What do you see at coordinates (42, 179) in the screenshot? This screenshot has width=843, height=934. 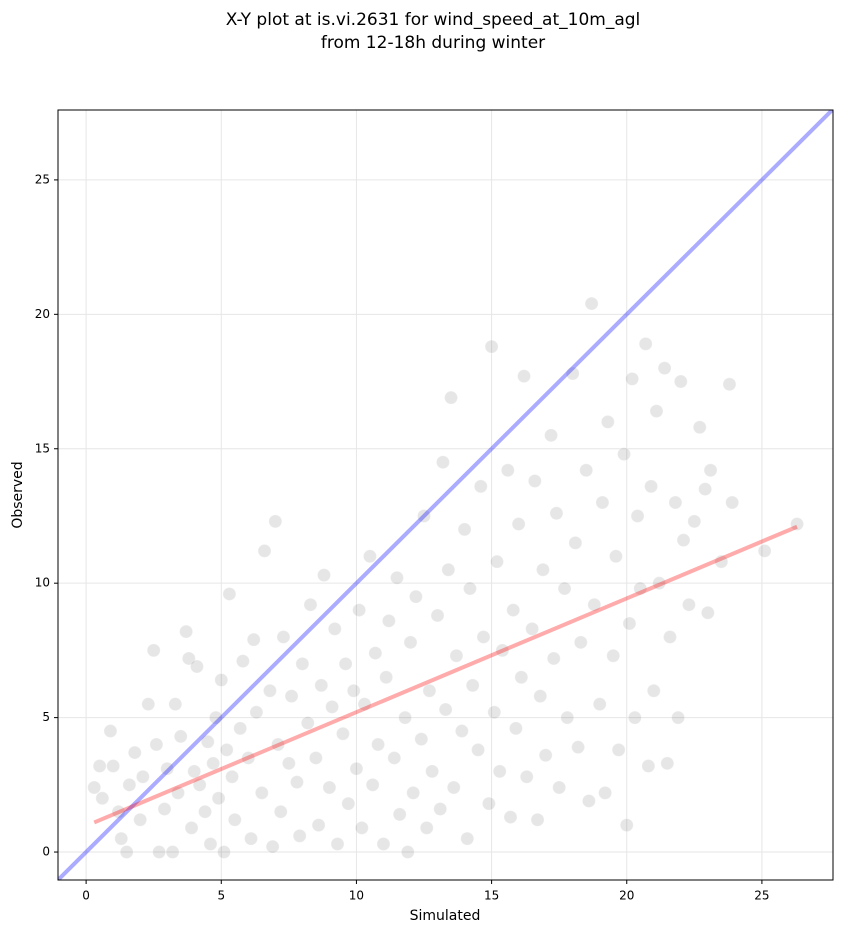 I see `y-tick-label: 25` at bounding box center [42, 179].